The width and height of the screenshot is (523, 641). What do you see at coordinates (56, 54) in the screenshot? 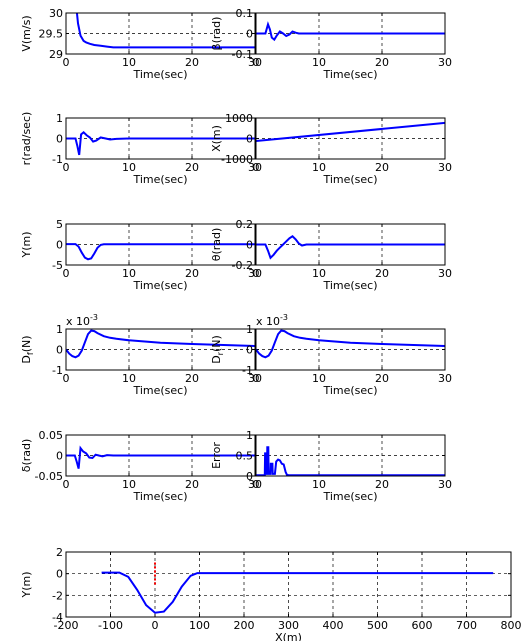
I see `y-tick-label: 29` at bounding box center [56, 54].